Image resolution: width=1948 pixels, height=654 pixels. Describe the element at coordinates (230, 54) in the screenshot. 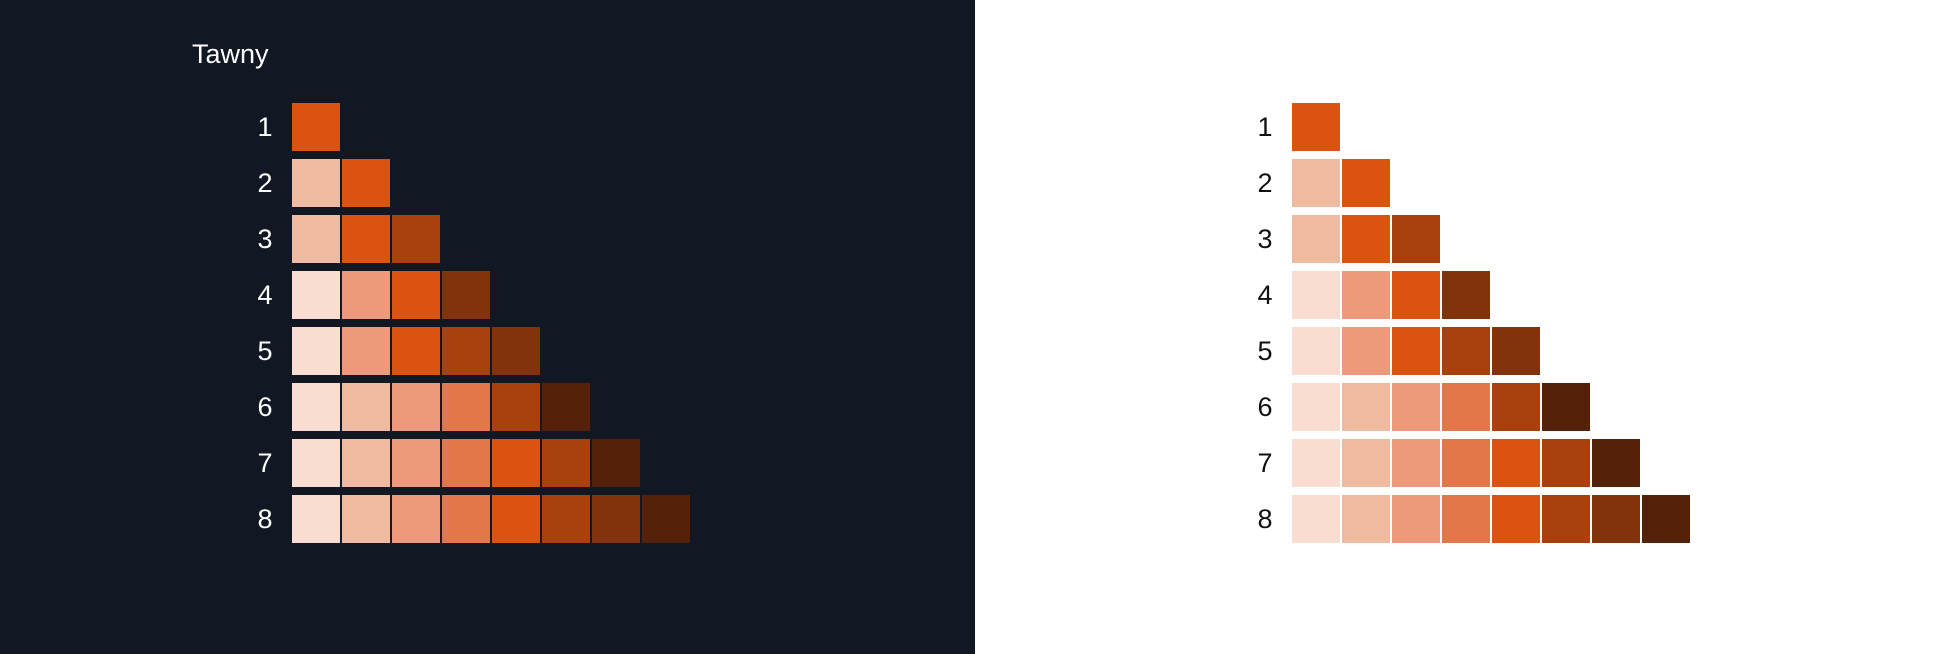

I see `palette-title: Tawny` at that location.